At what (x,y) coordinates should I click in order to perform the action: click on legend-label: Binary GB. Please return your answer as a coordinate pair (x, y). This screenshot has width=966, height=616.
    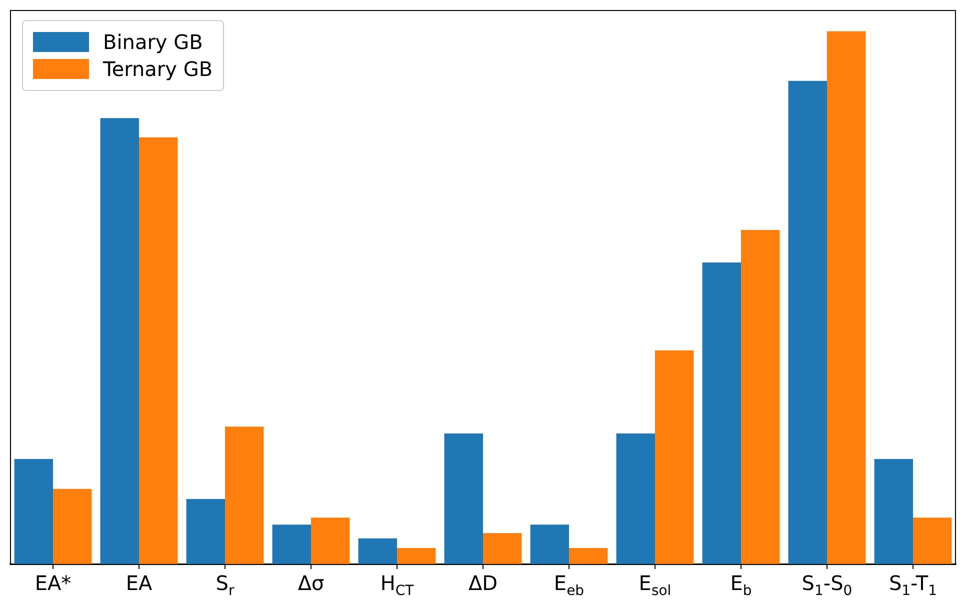
    Looking at the image, I should click on (153, 42).